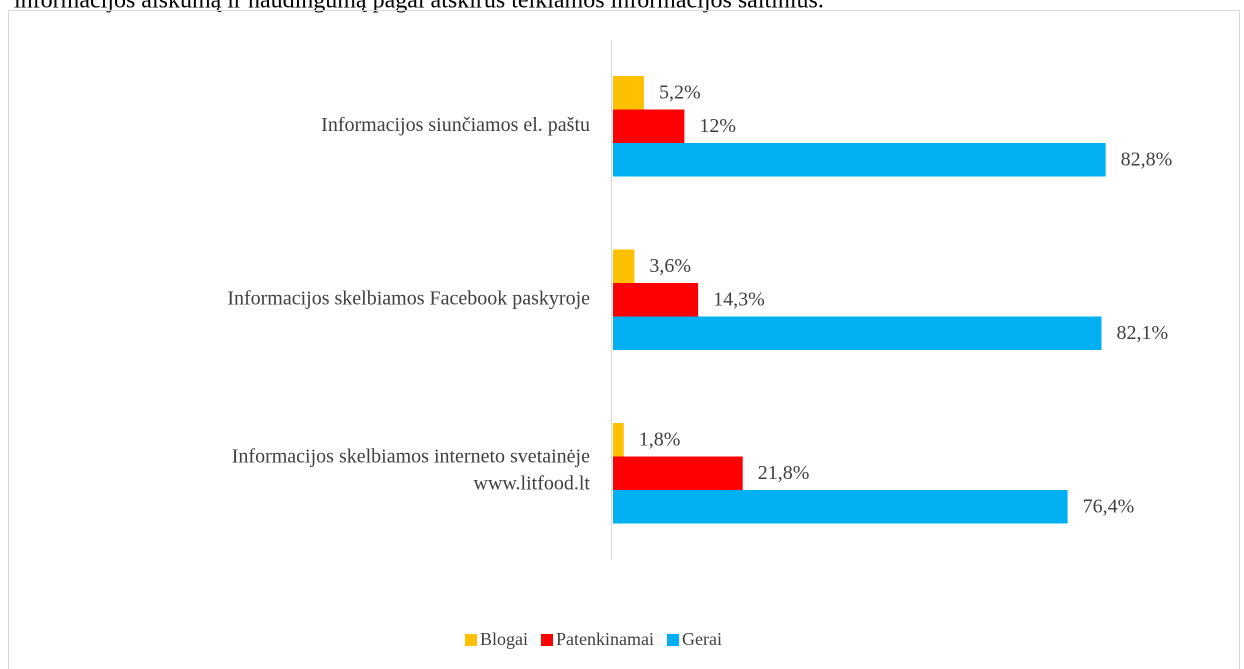  What do you see at coordinates (605, 639) in the screenshot?
I see `legend-label: Patenkinamai` at bounding box center [605, 639].